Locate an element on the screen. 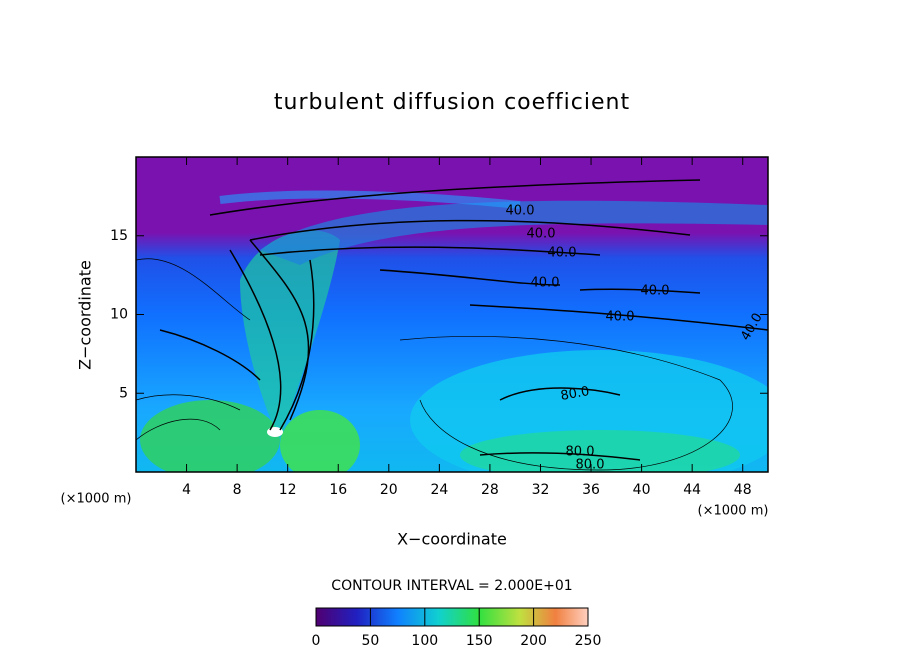 The height and width of the screenshot is (654, 904). x-axis-label: X−coordinate is located at coordinates (452, 539).